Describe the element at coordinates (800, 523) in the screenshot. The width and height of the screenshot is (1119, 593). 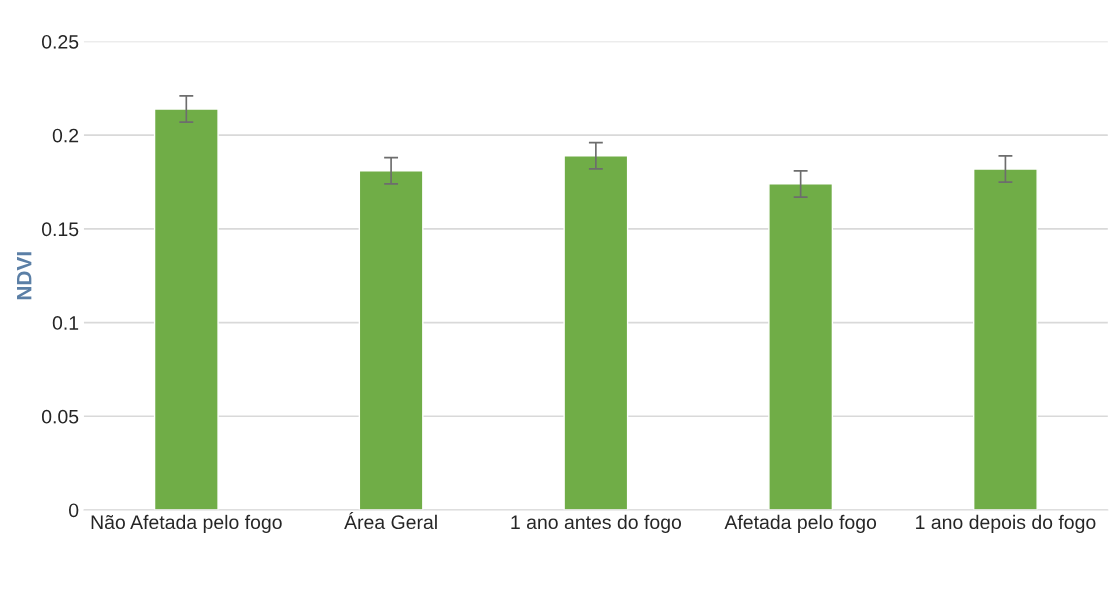
I see `x-tick-label: Afetada pelo fogo` at that location.